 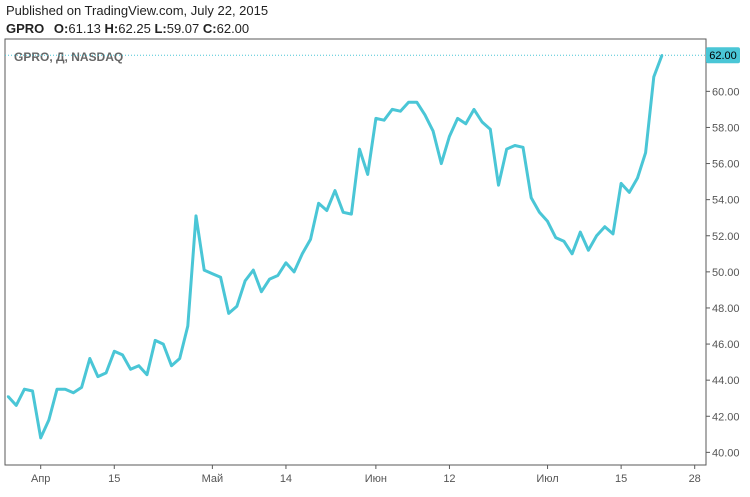 I want to click on y-tick-label: 52.00, so click(x=726, y=237).